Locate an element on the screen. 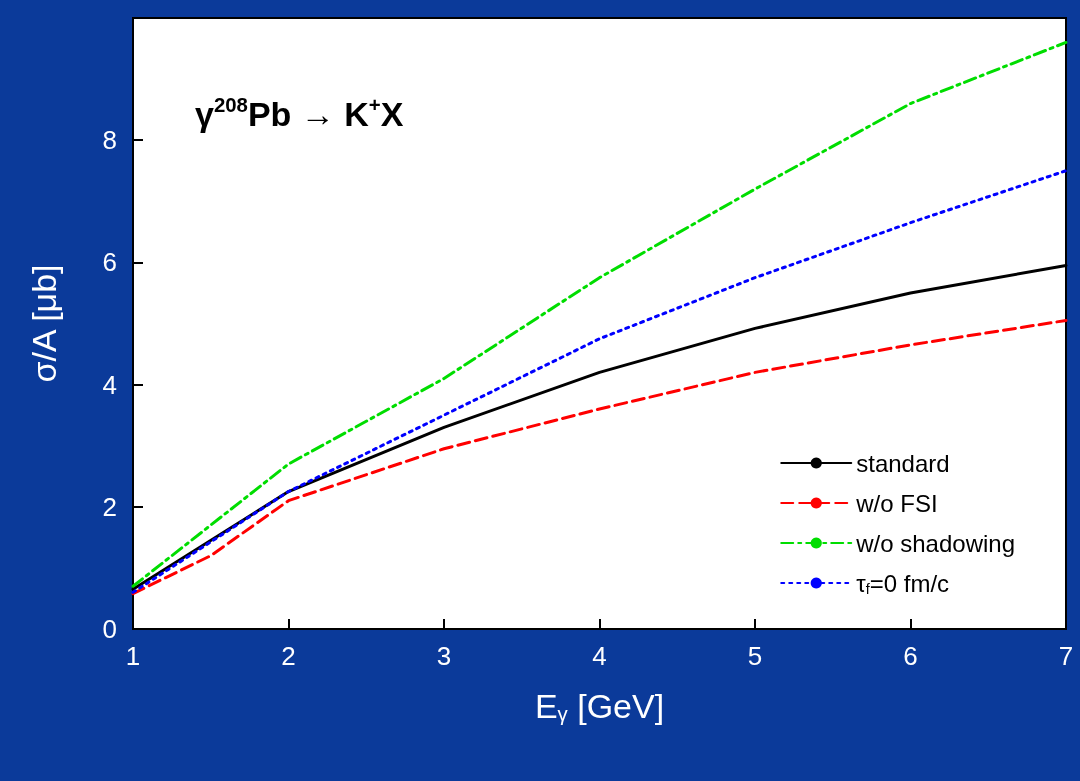  x-tick-label: 7 is located at coordinates (1066, 656).